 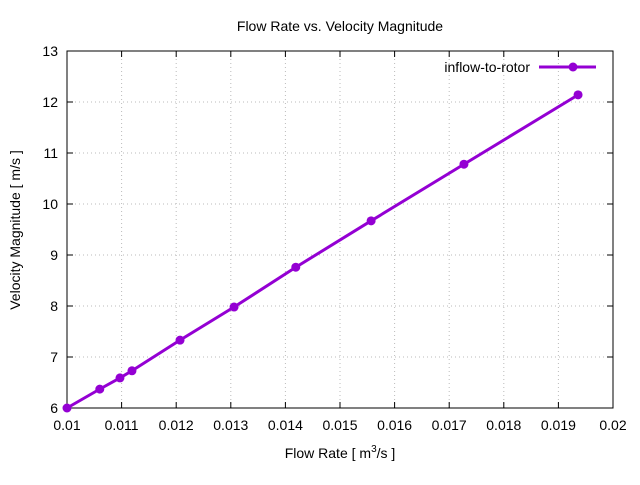 What do you see at coordinates (50, 102) in the screenshot?
I see `y-tick-label: 12` at bounding box center [50, 102].